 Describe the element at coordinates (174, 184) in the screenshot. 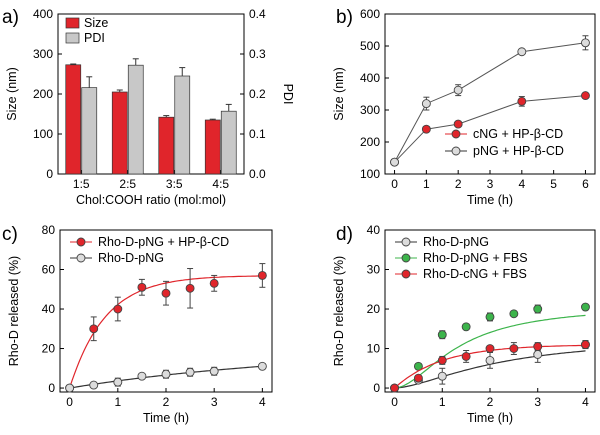

I see `x-tick-label: 3:5` at that location.